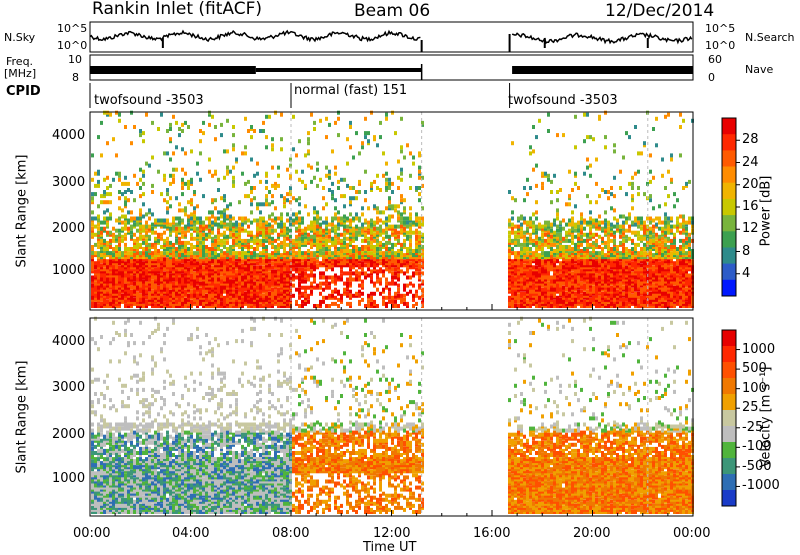 The image size is (800, 555). What do you see at coordinates (20, 73) in the screenshot?
I see `freq-label-2: [MHz]` at bounding box center [20, 73].